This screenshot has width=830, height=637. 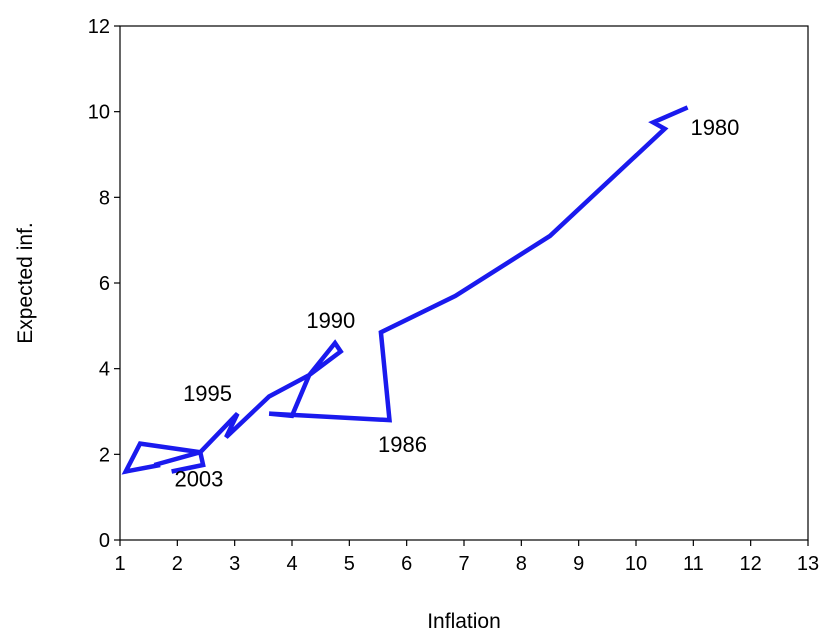 What do you see at coordinates (291, 564) in the screenshot?
I see `x-tick-label: 4` at bounding box center [291, 564].